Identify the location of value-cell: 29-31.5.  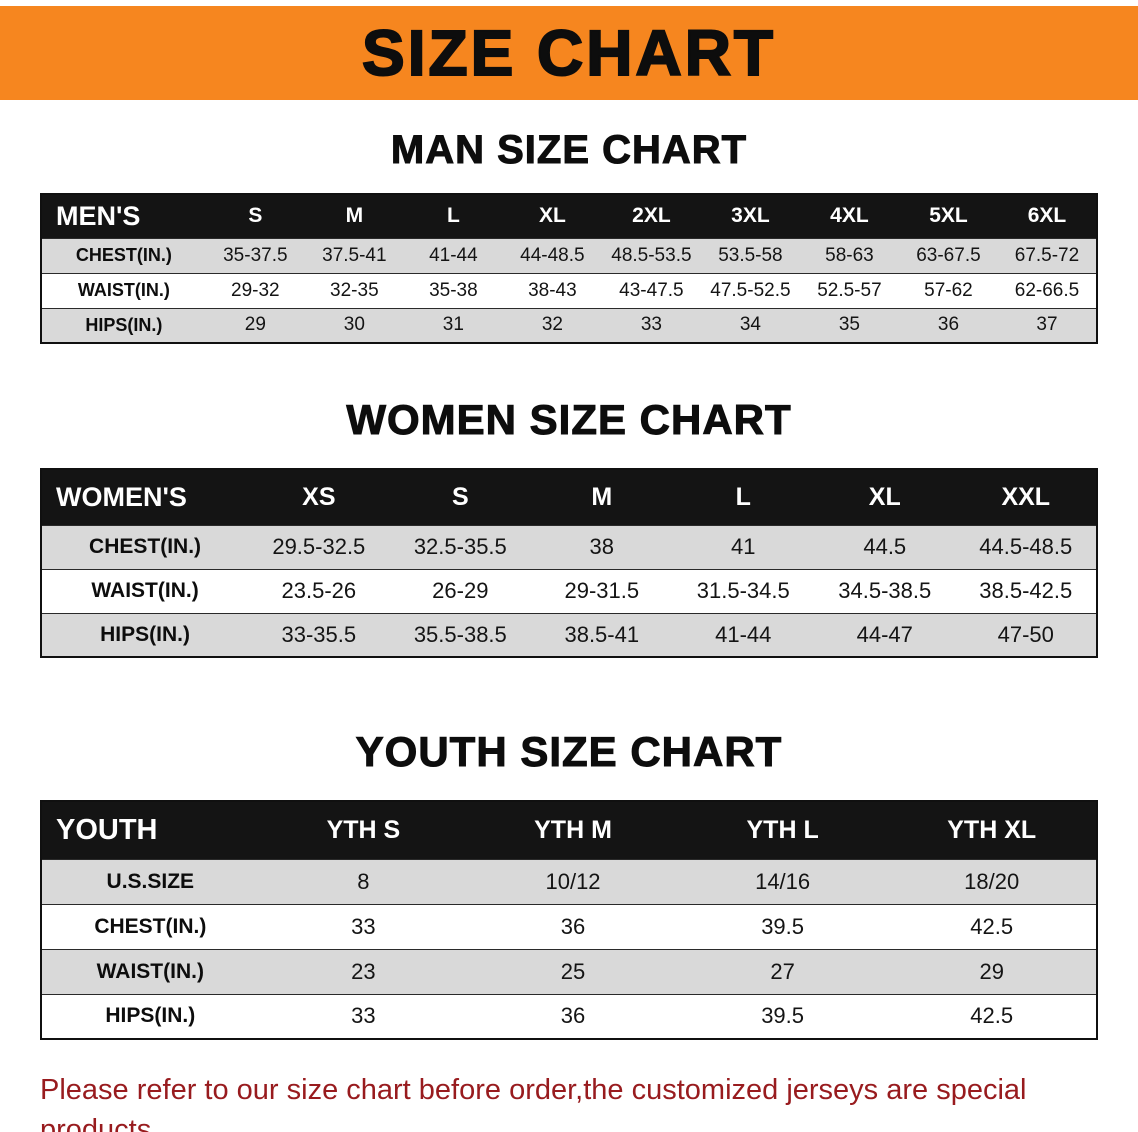
(602, 590).